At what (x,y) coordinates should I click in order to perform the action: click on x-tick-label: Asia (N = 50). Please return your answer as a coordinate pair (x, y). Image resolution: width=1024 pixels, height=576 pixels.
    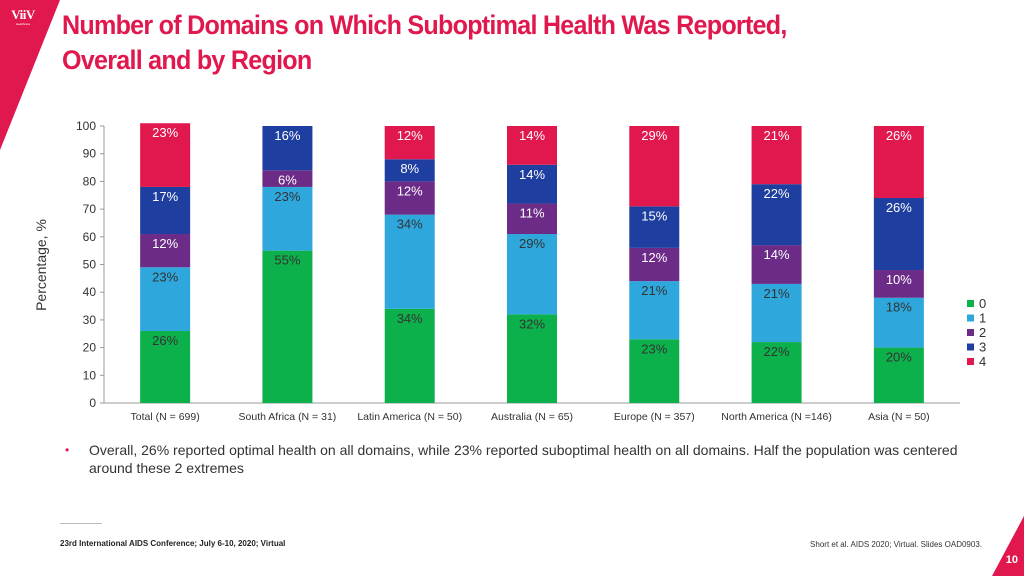
    Looking at the image, I should click on (899, 417).